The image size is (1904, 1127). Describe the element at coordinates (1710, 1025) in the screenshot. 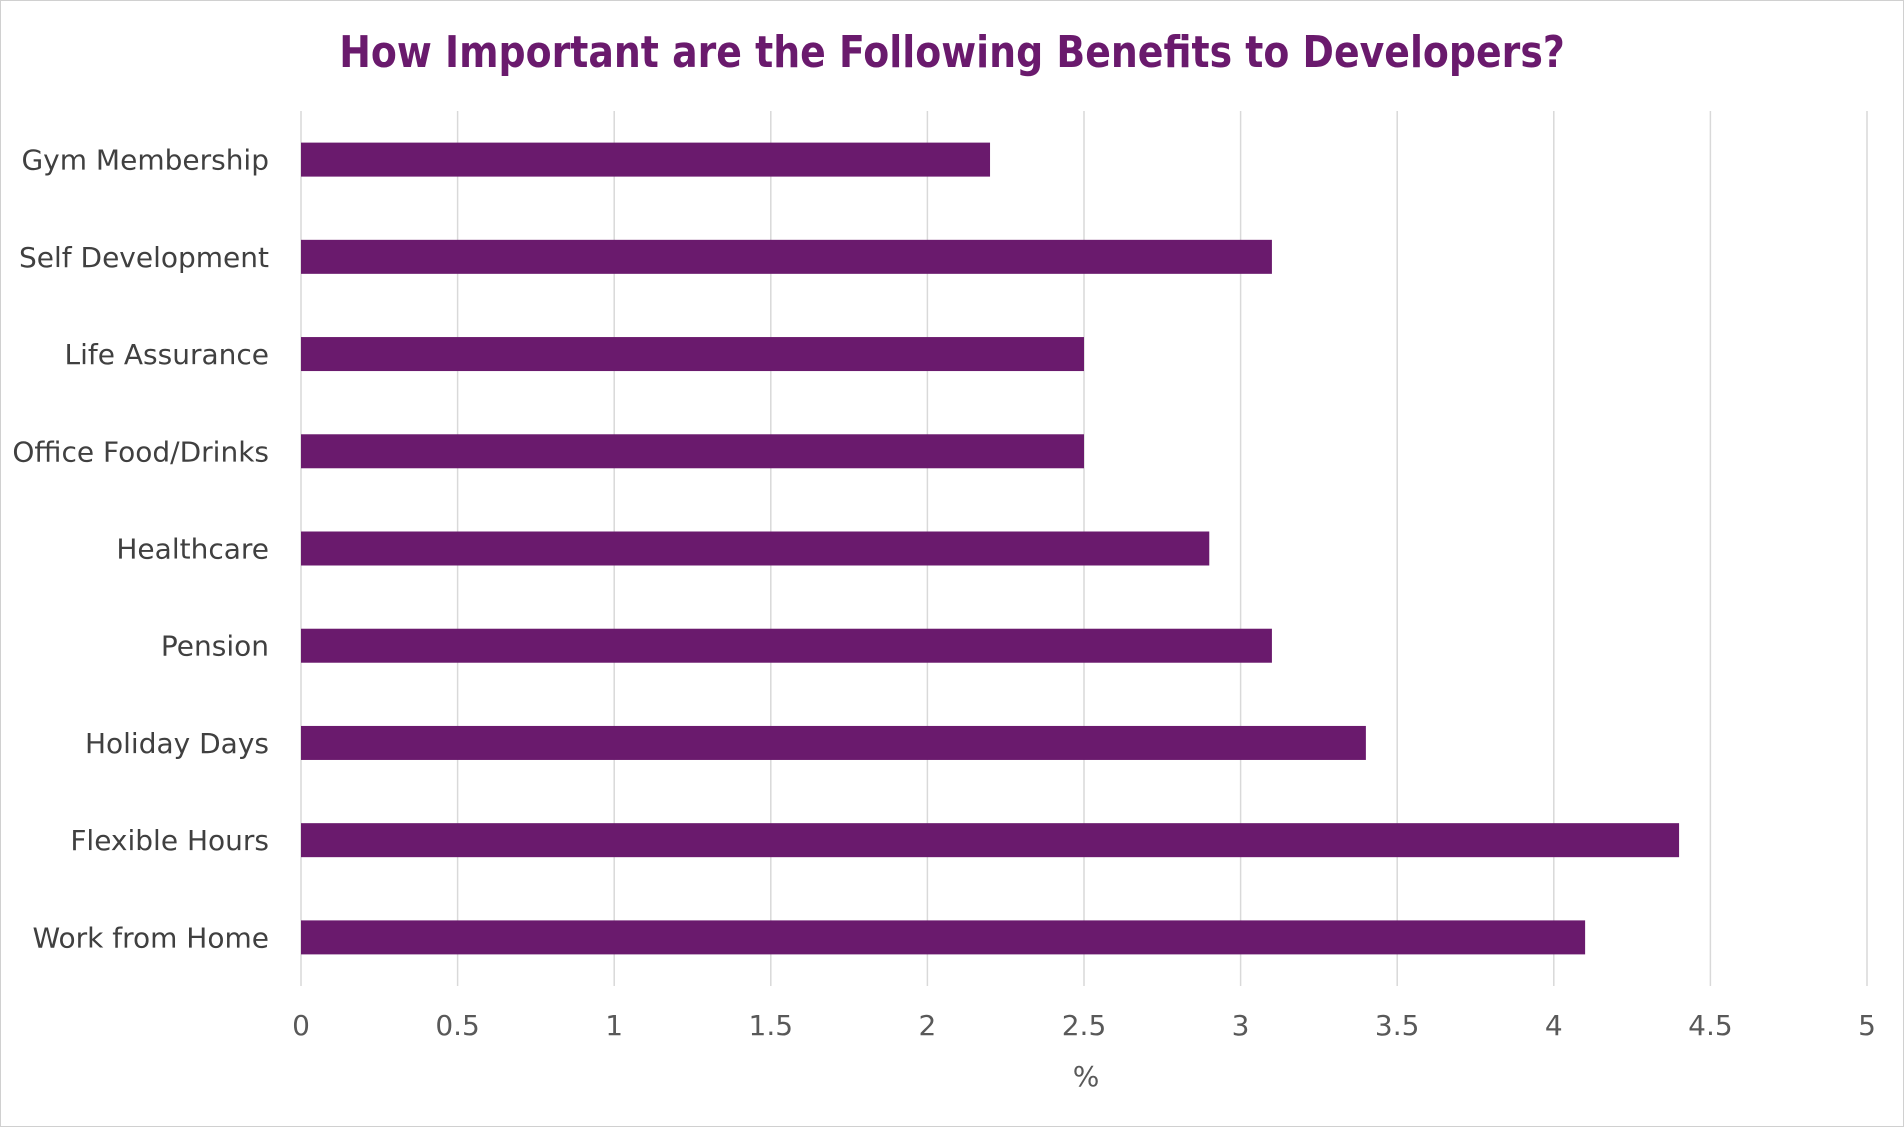

I see `x-tick-label: 4.5` at that location.